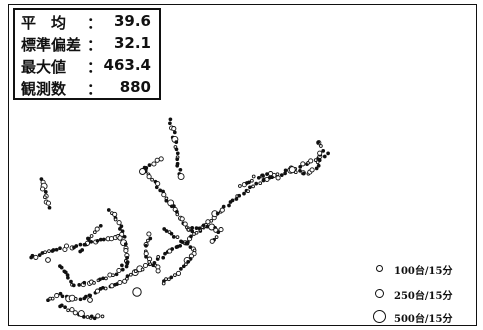  Describe the element at coordinates (44, 23) in the screenshot. I see `stat-label: 平 均` at that location.